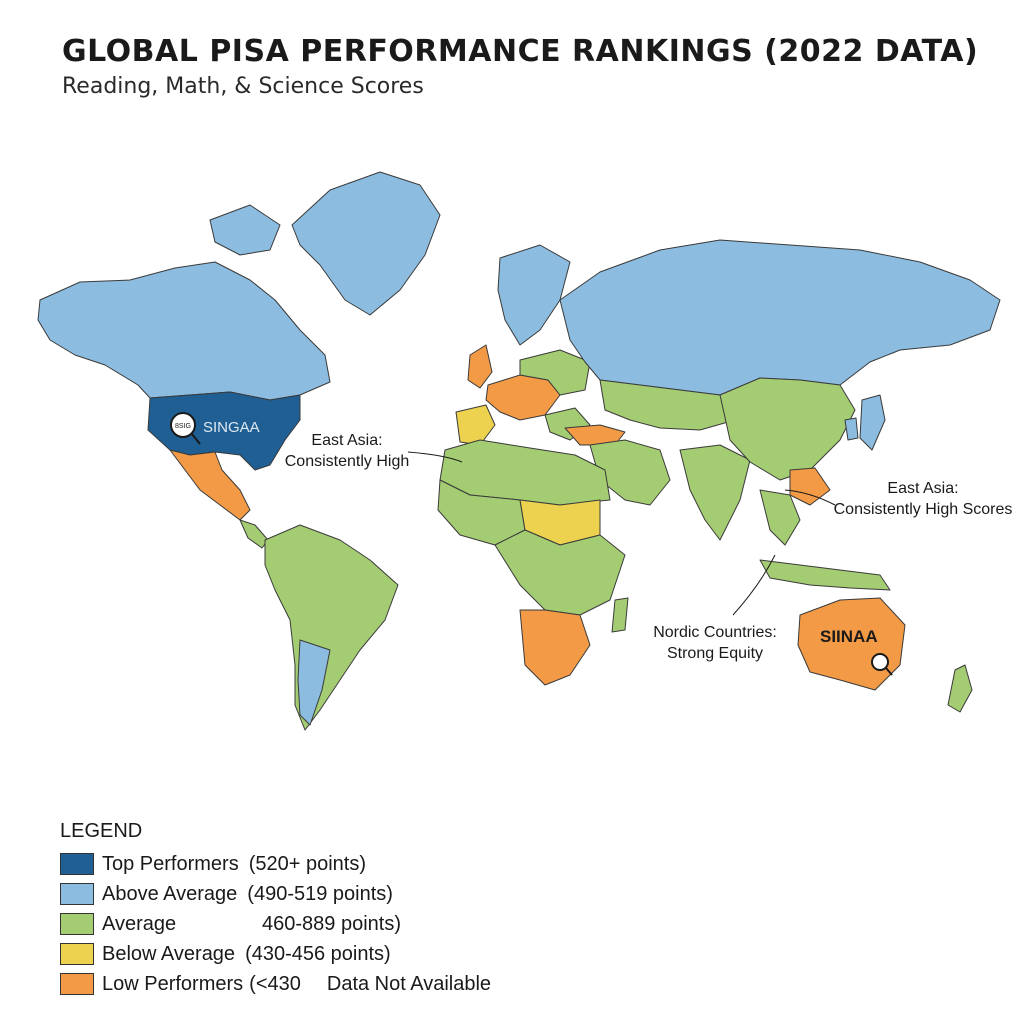  Describe the element at coordinates (555, 372) in the screenshot. I see `region-central-europe` at that location.